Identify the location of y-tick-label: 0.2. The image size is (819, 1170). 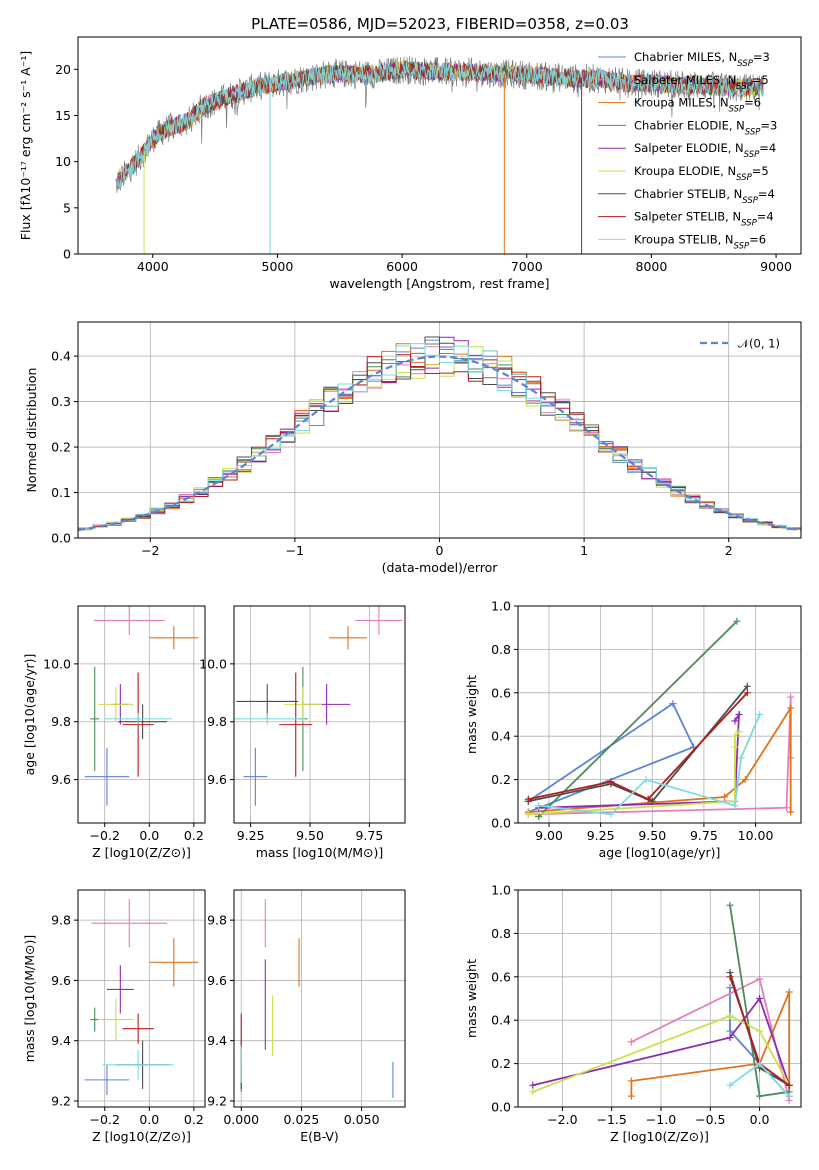
(61, 447).